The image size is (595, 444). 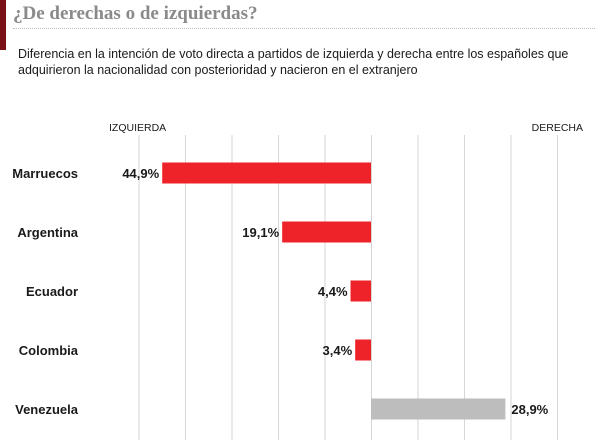 I want to click on category-label: Argentina, so click(x=47, y=232).